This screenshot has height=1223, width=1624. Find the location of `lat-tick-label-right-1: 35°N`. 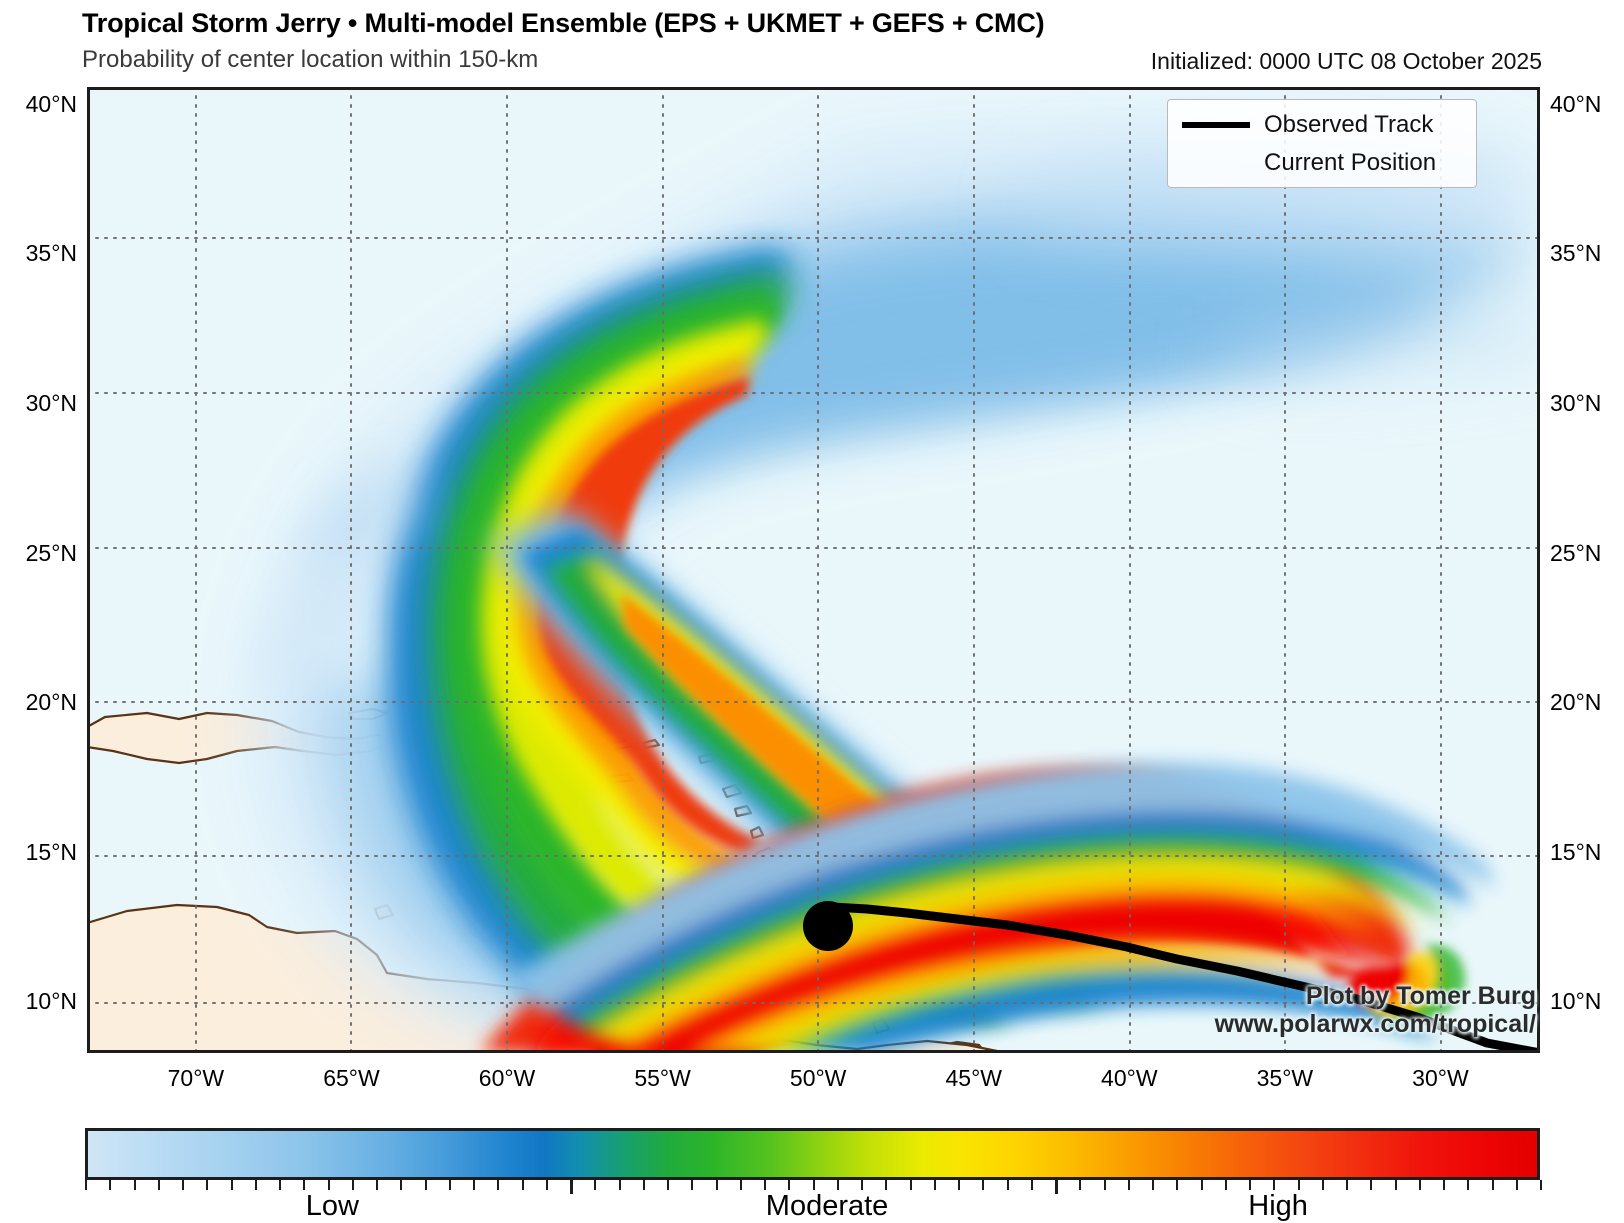

lat-tick-label-right-1: 35°N is located at coordinates (1576, 253).